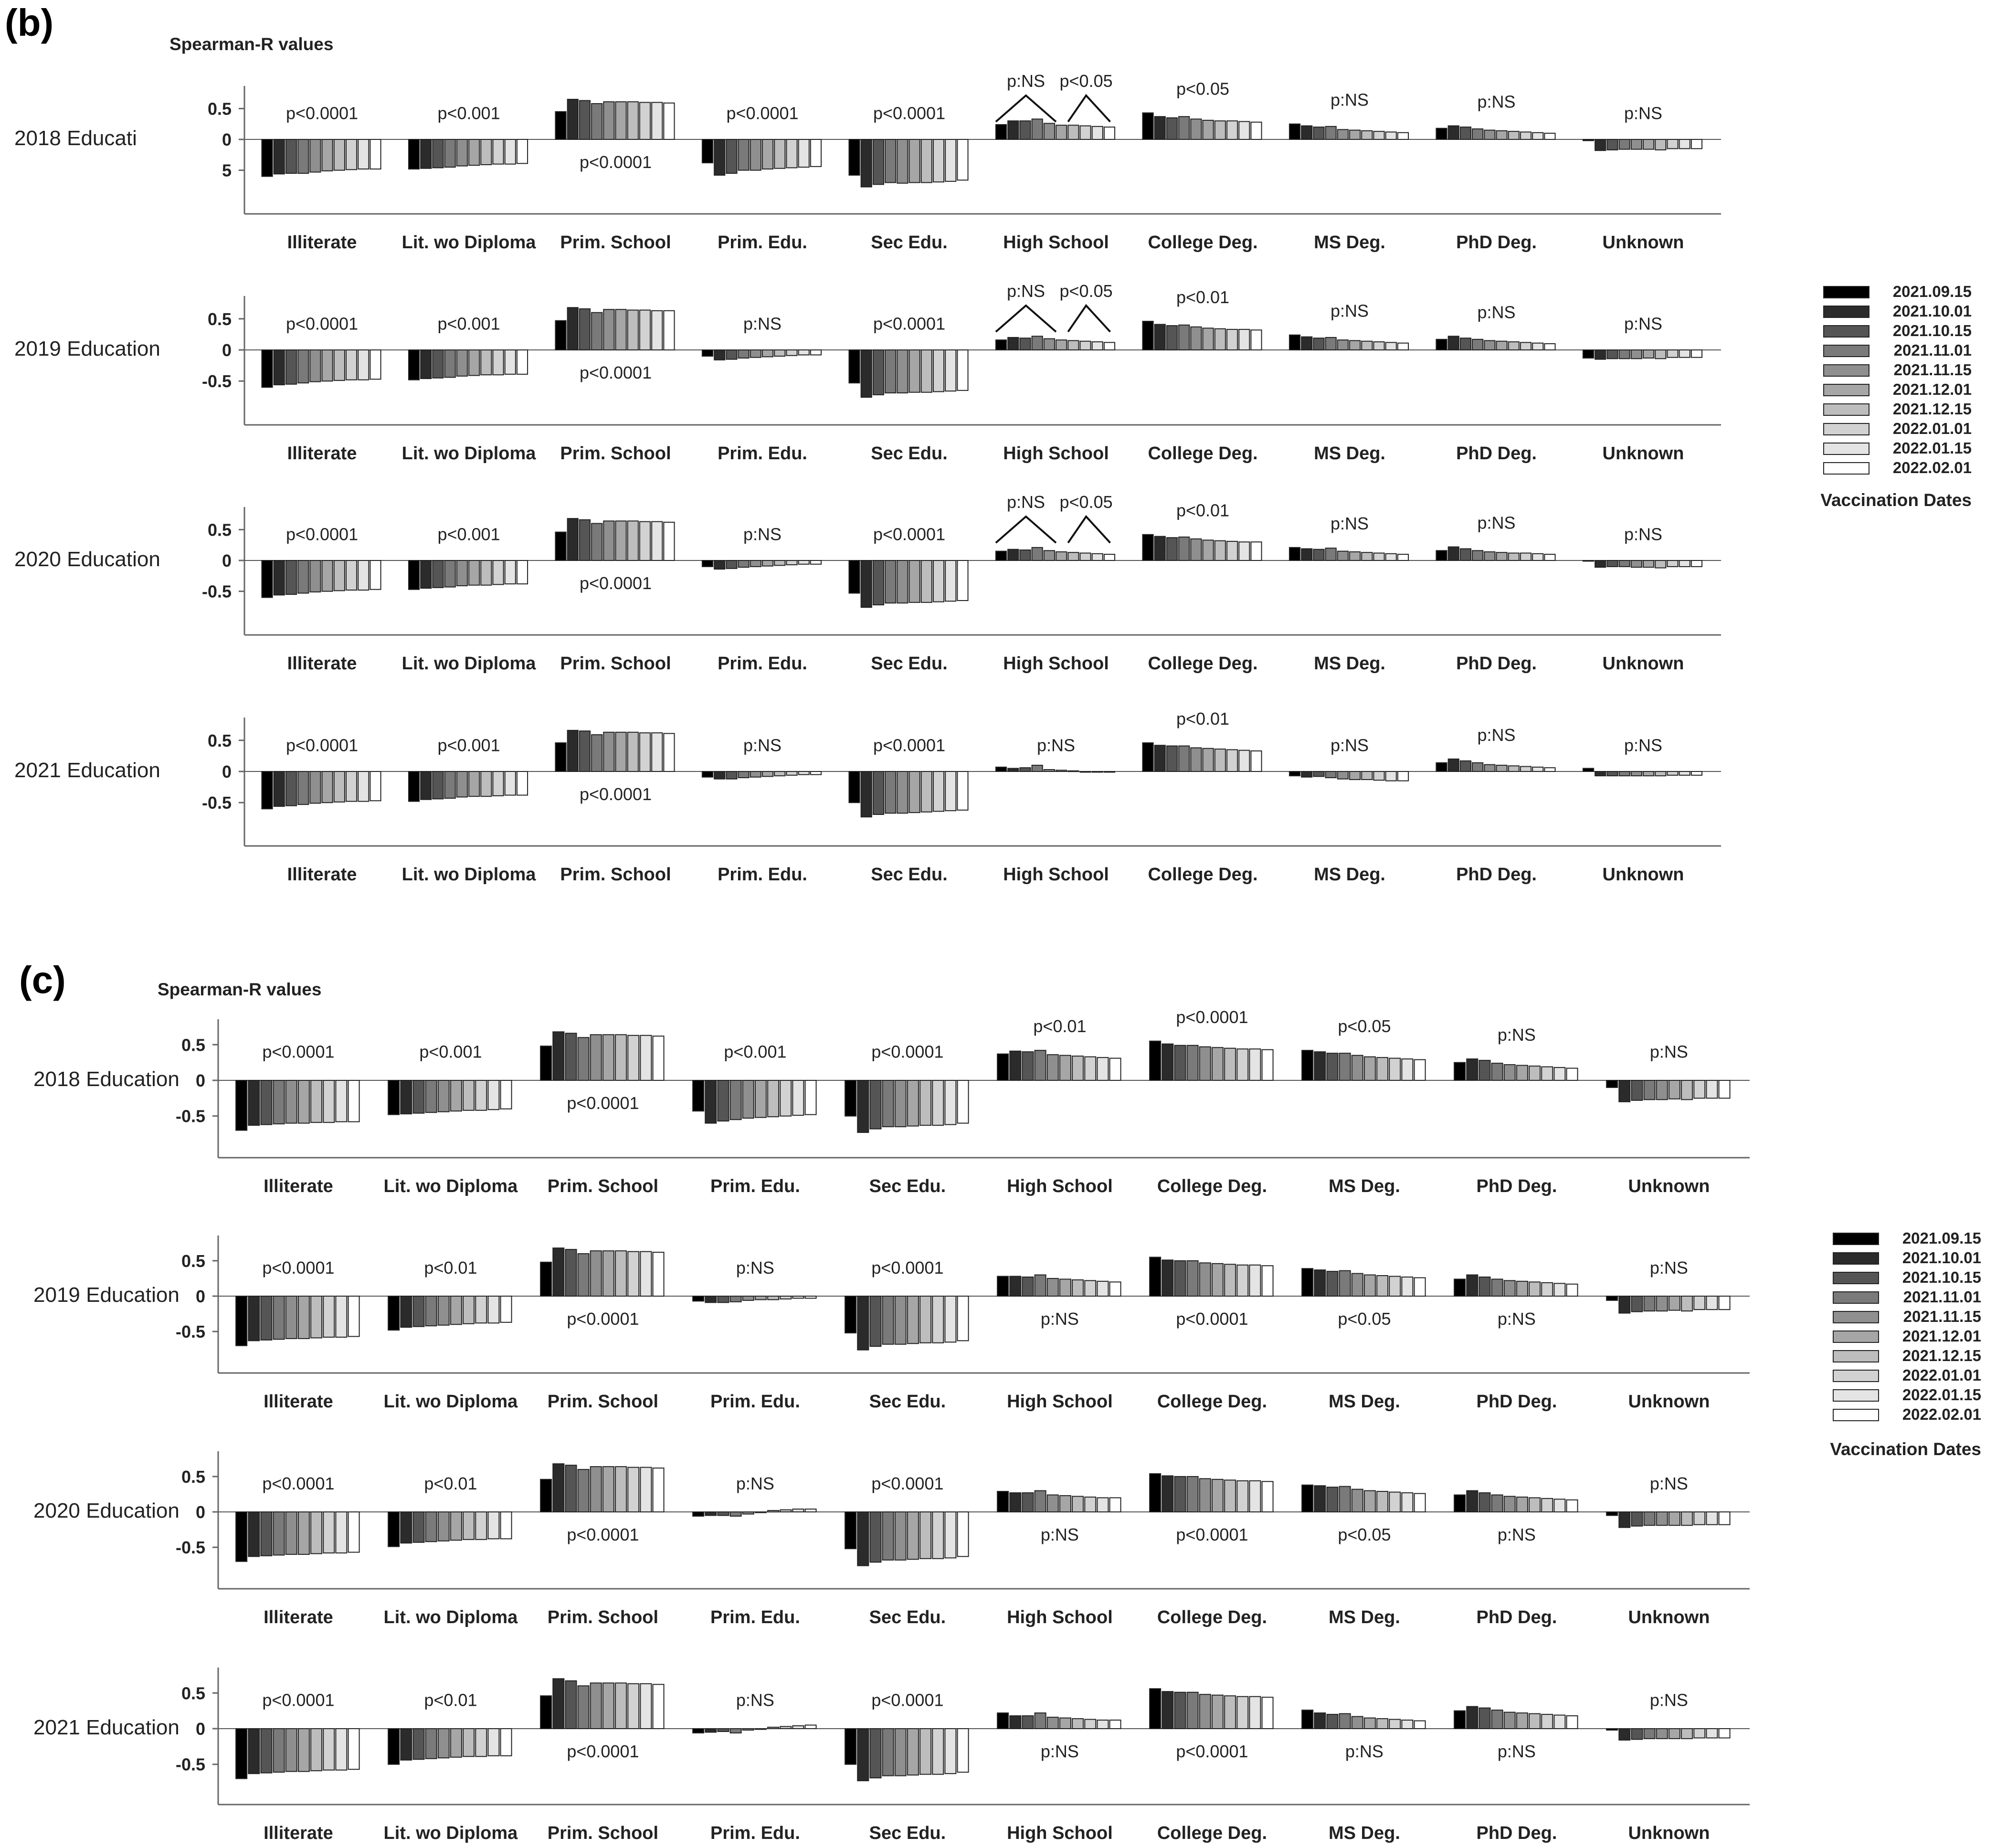 The image size is (1996, 1848). Describe the element at coordinates (1202, 719) in the screenshot. I see `p-value-label: p<0.01` at that location.